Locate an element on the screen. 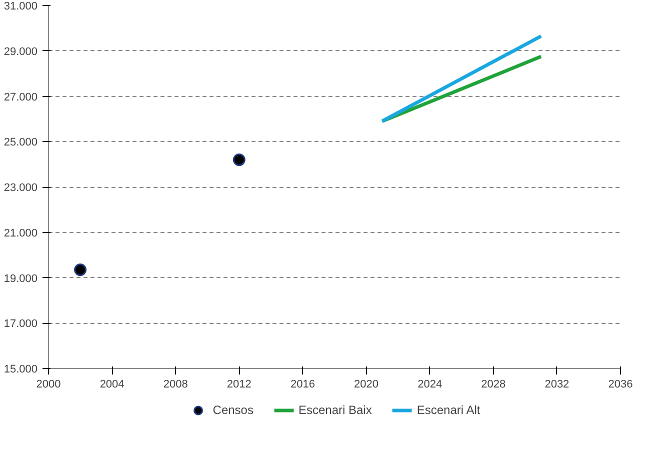 This screenshot has width=657, height=449. x-tick-label: 2028 is located at coordinates (493, 384).